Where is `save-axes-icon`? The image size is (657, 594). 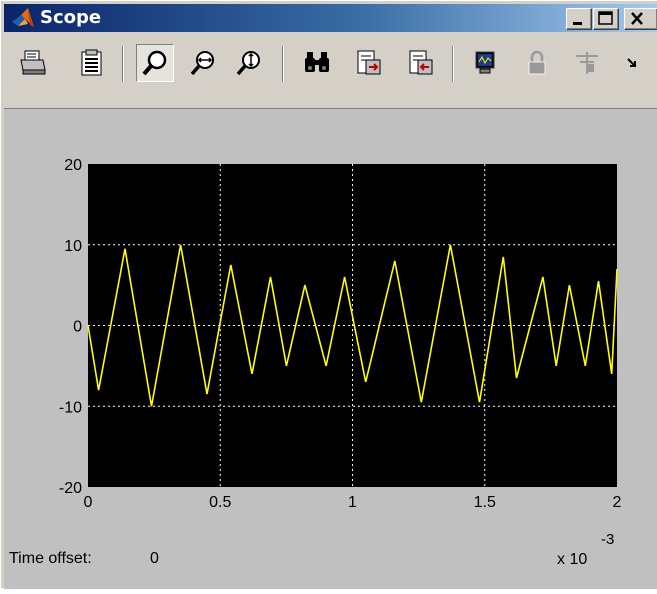
save-axes-icon is located at coordinates (369, 62).